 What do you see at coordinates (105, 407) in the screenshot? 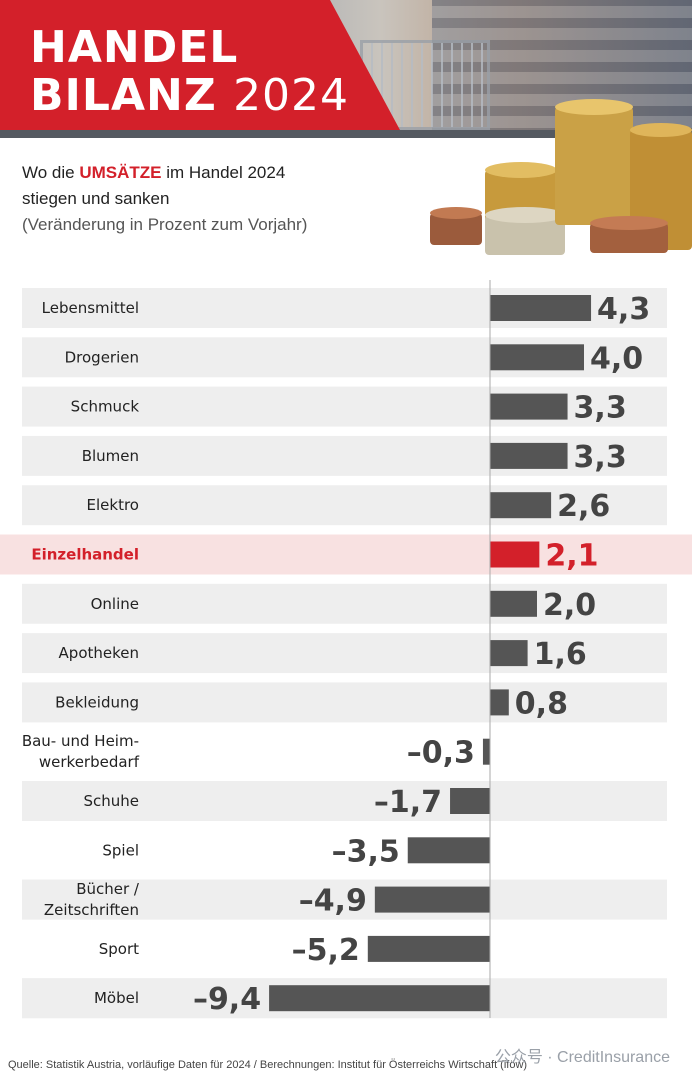
I see `category-label: Schmuck` at bounding box center [105, 407].